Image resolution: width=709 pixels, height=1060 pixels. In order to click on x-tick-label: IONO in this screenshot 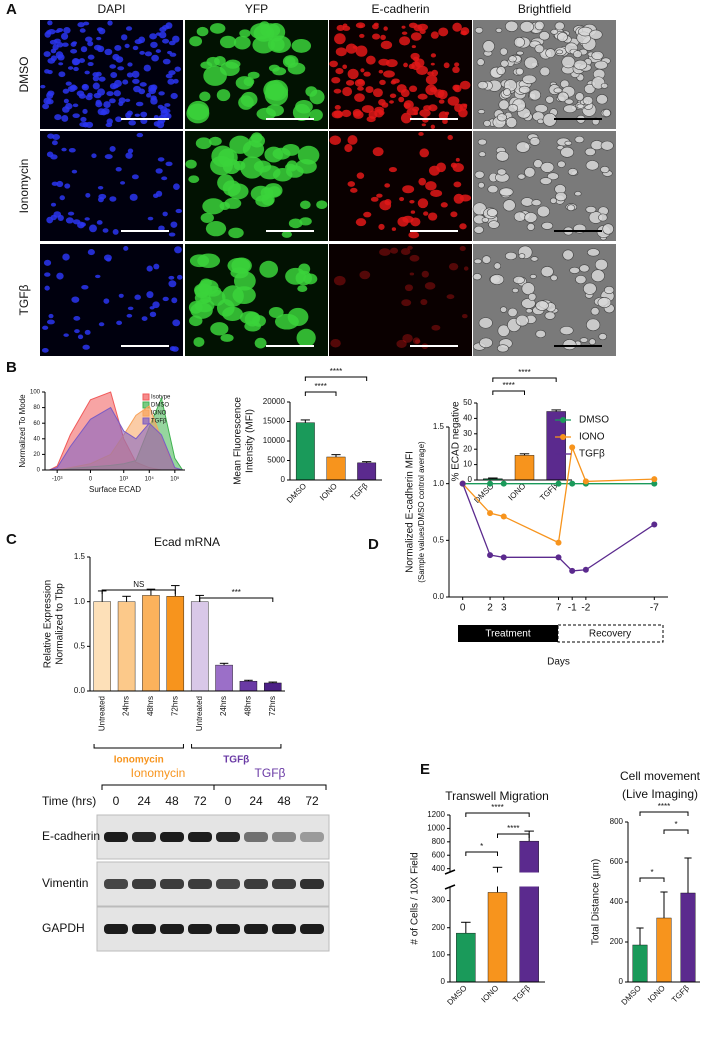, I will do `click(328, 492)`.